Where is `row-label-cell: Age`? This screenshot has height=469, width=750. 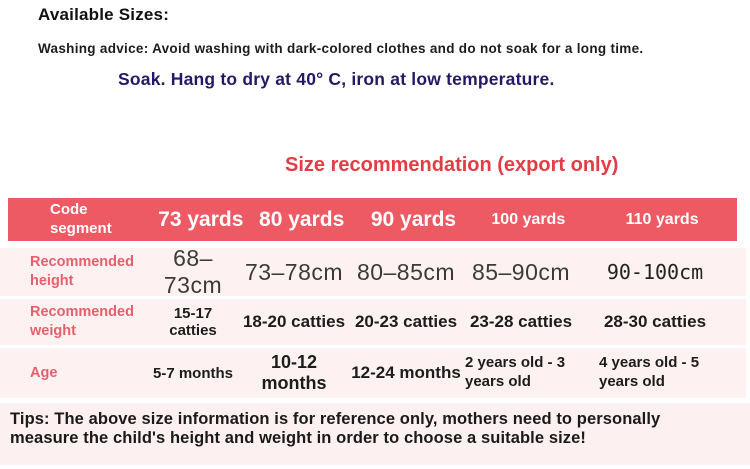 row-label-cell: Age is located at coordinates (74, 373).